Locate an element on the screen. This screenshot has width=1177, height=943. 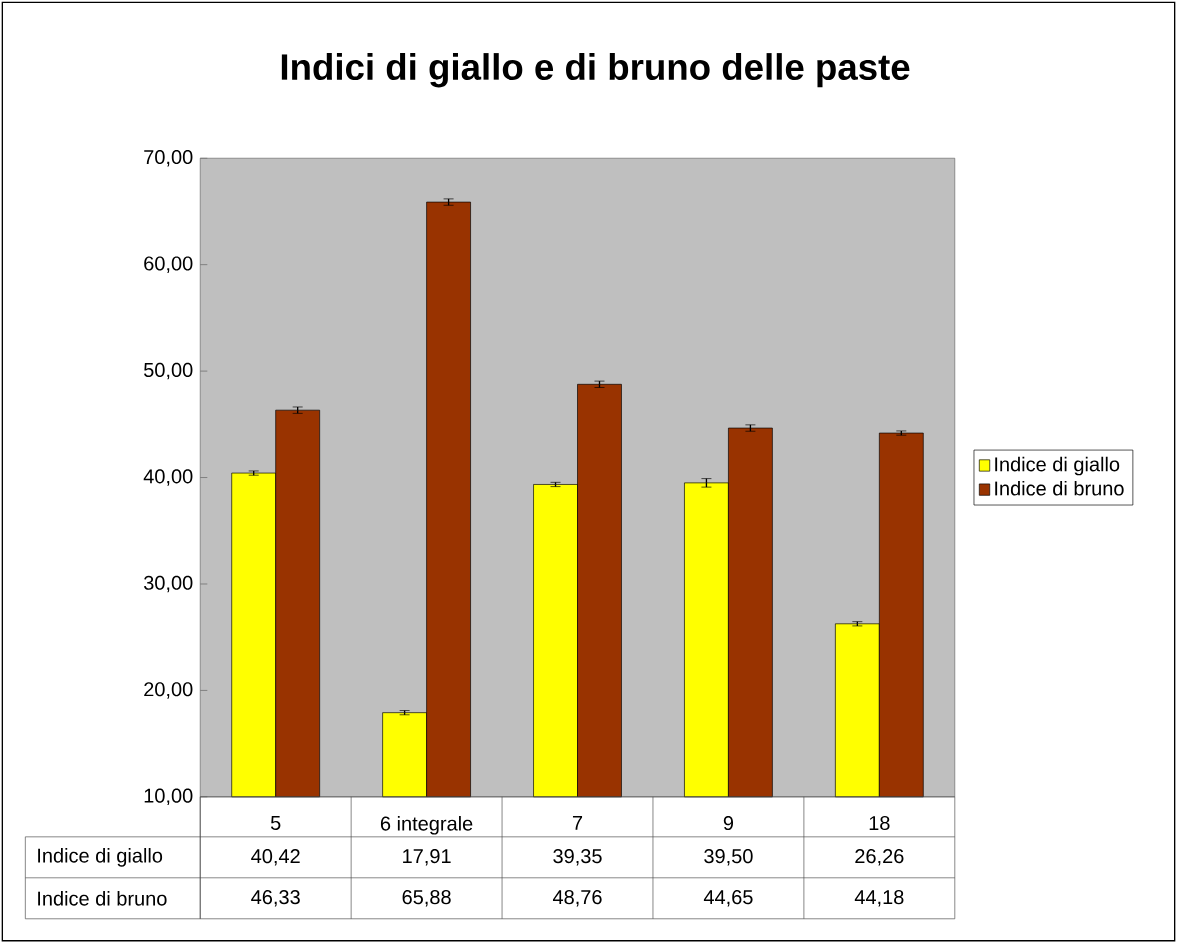
data-label: 48,76 is located at coordinates (577, 898).